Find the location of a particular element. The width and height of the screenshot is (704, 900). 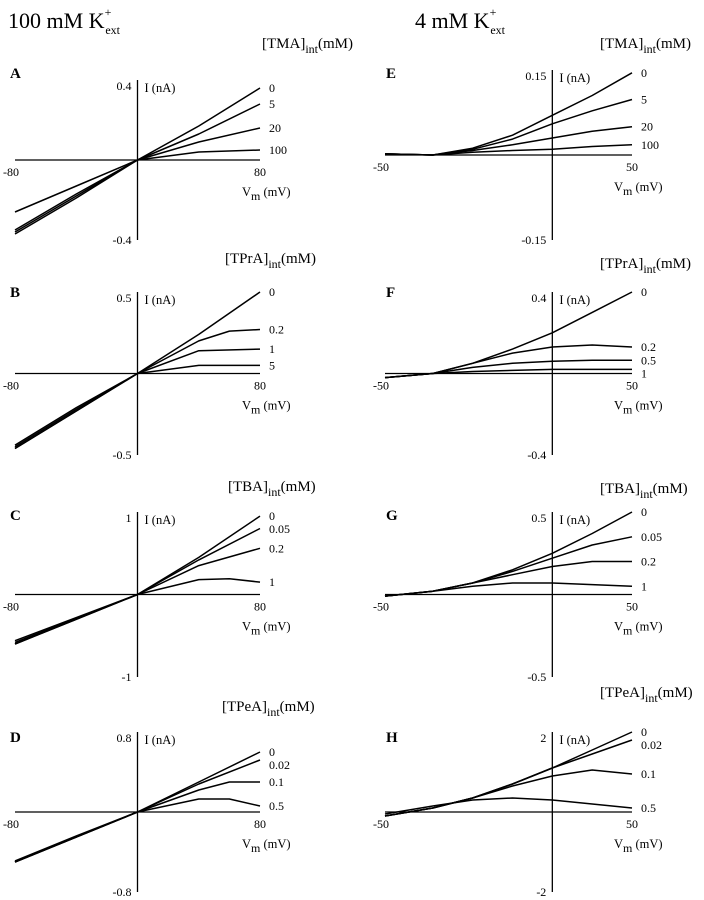

trace-0.1 is located at coordinates (137, 822).